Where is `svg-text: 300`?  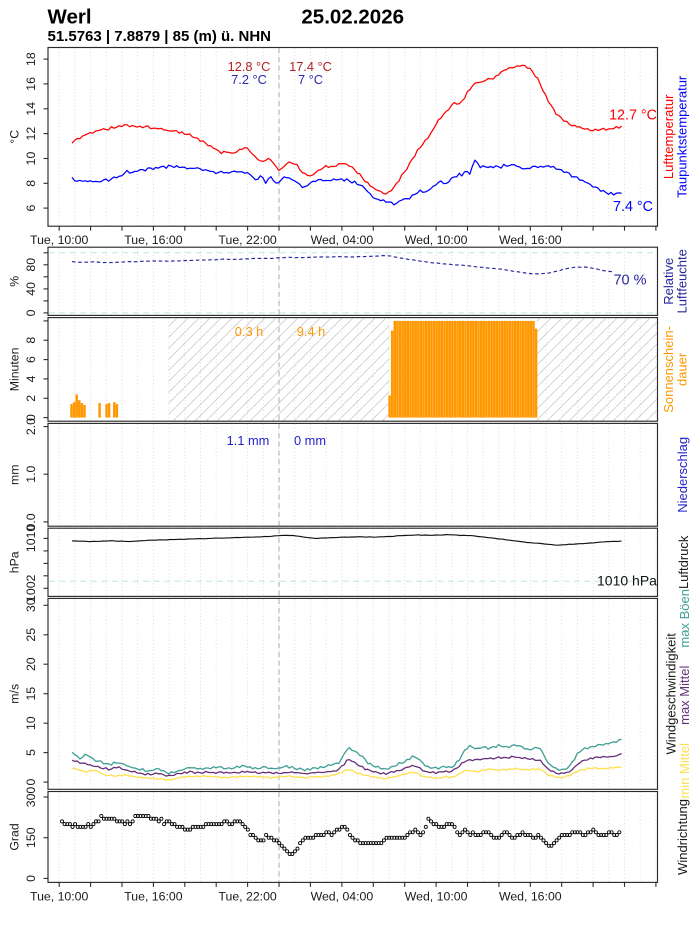
svg-text: 300 is located at coordinates (31, 797).